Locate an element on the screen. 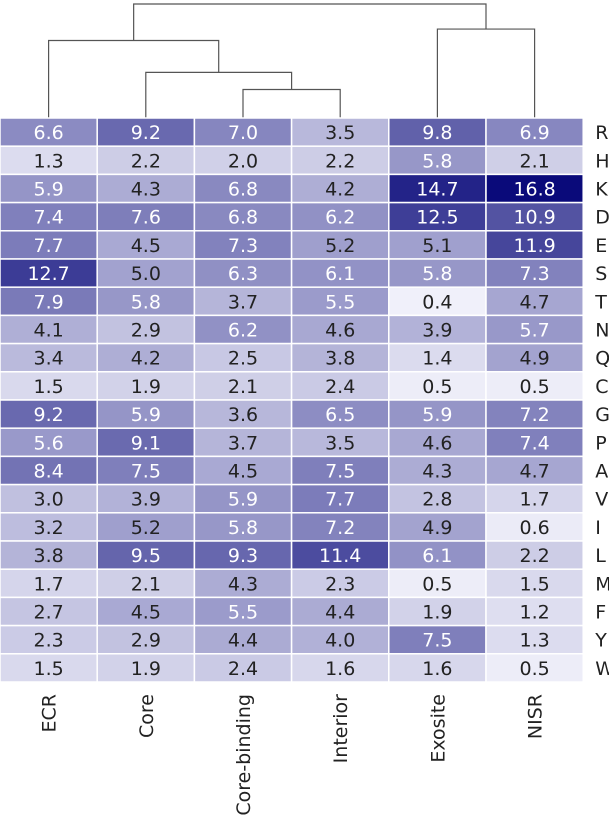 The height and width of the screenshot is (822, 609). cell-value-label: 2.4 is located at coordinates (340, 387).